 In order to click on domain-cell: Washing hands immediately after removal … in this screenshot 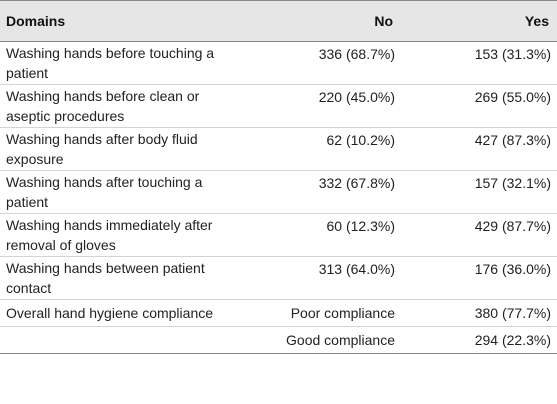, I will do `click(109, 235)`.